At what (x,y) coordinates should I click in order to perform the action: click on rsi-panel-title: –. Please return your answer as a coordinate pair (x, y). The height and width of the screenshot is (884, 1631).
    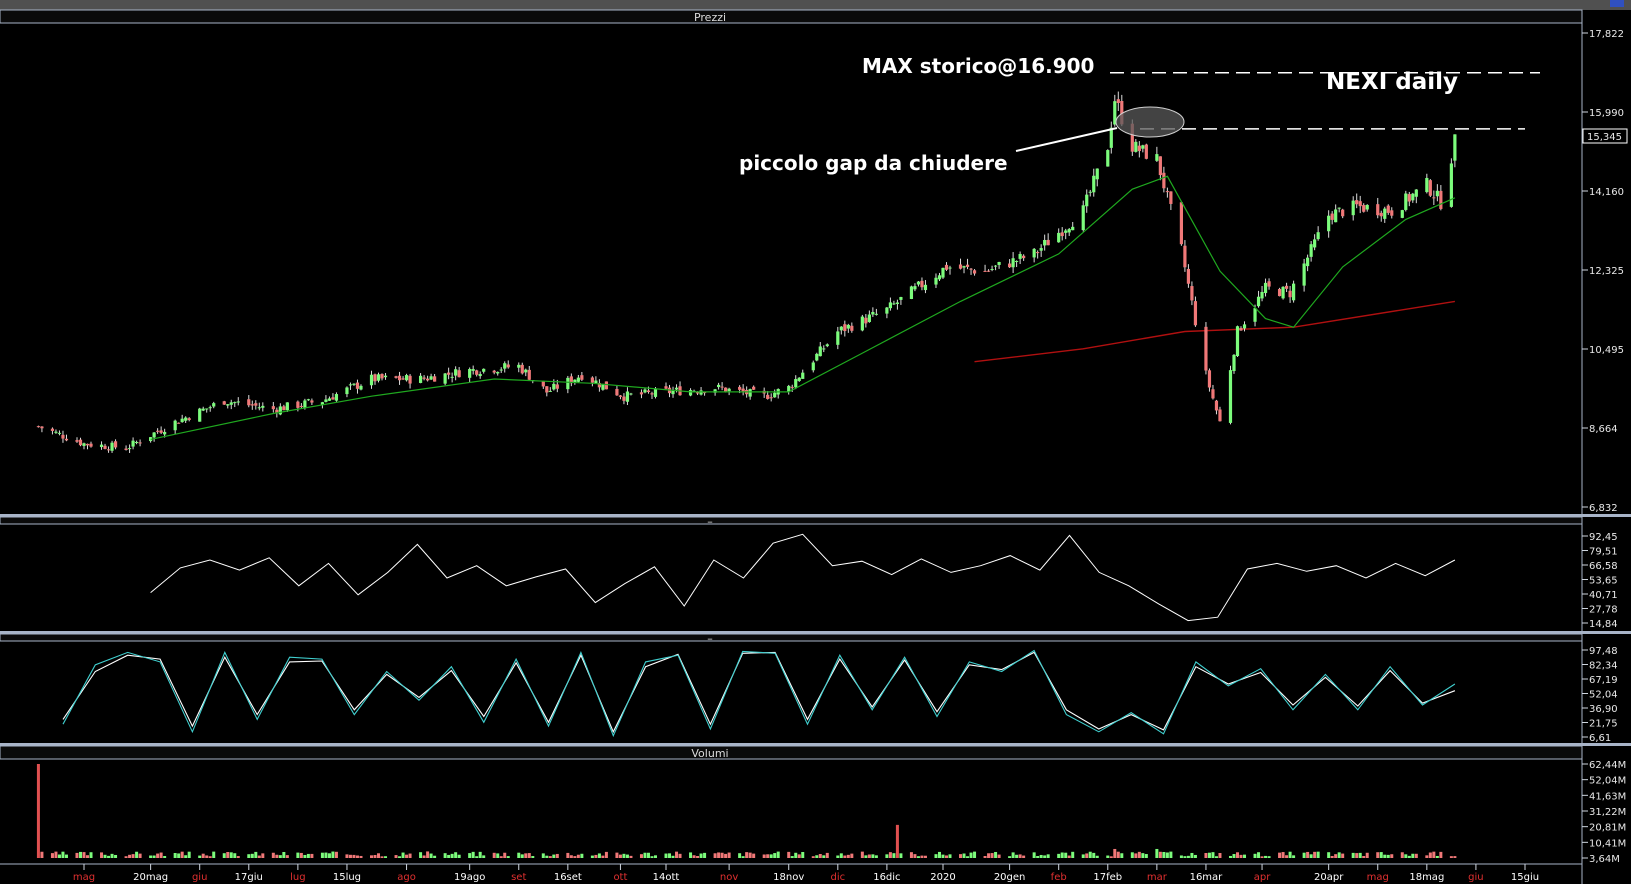
    Looking at the image, I should click on (710, 521).